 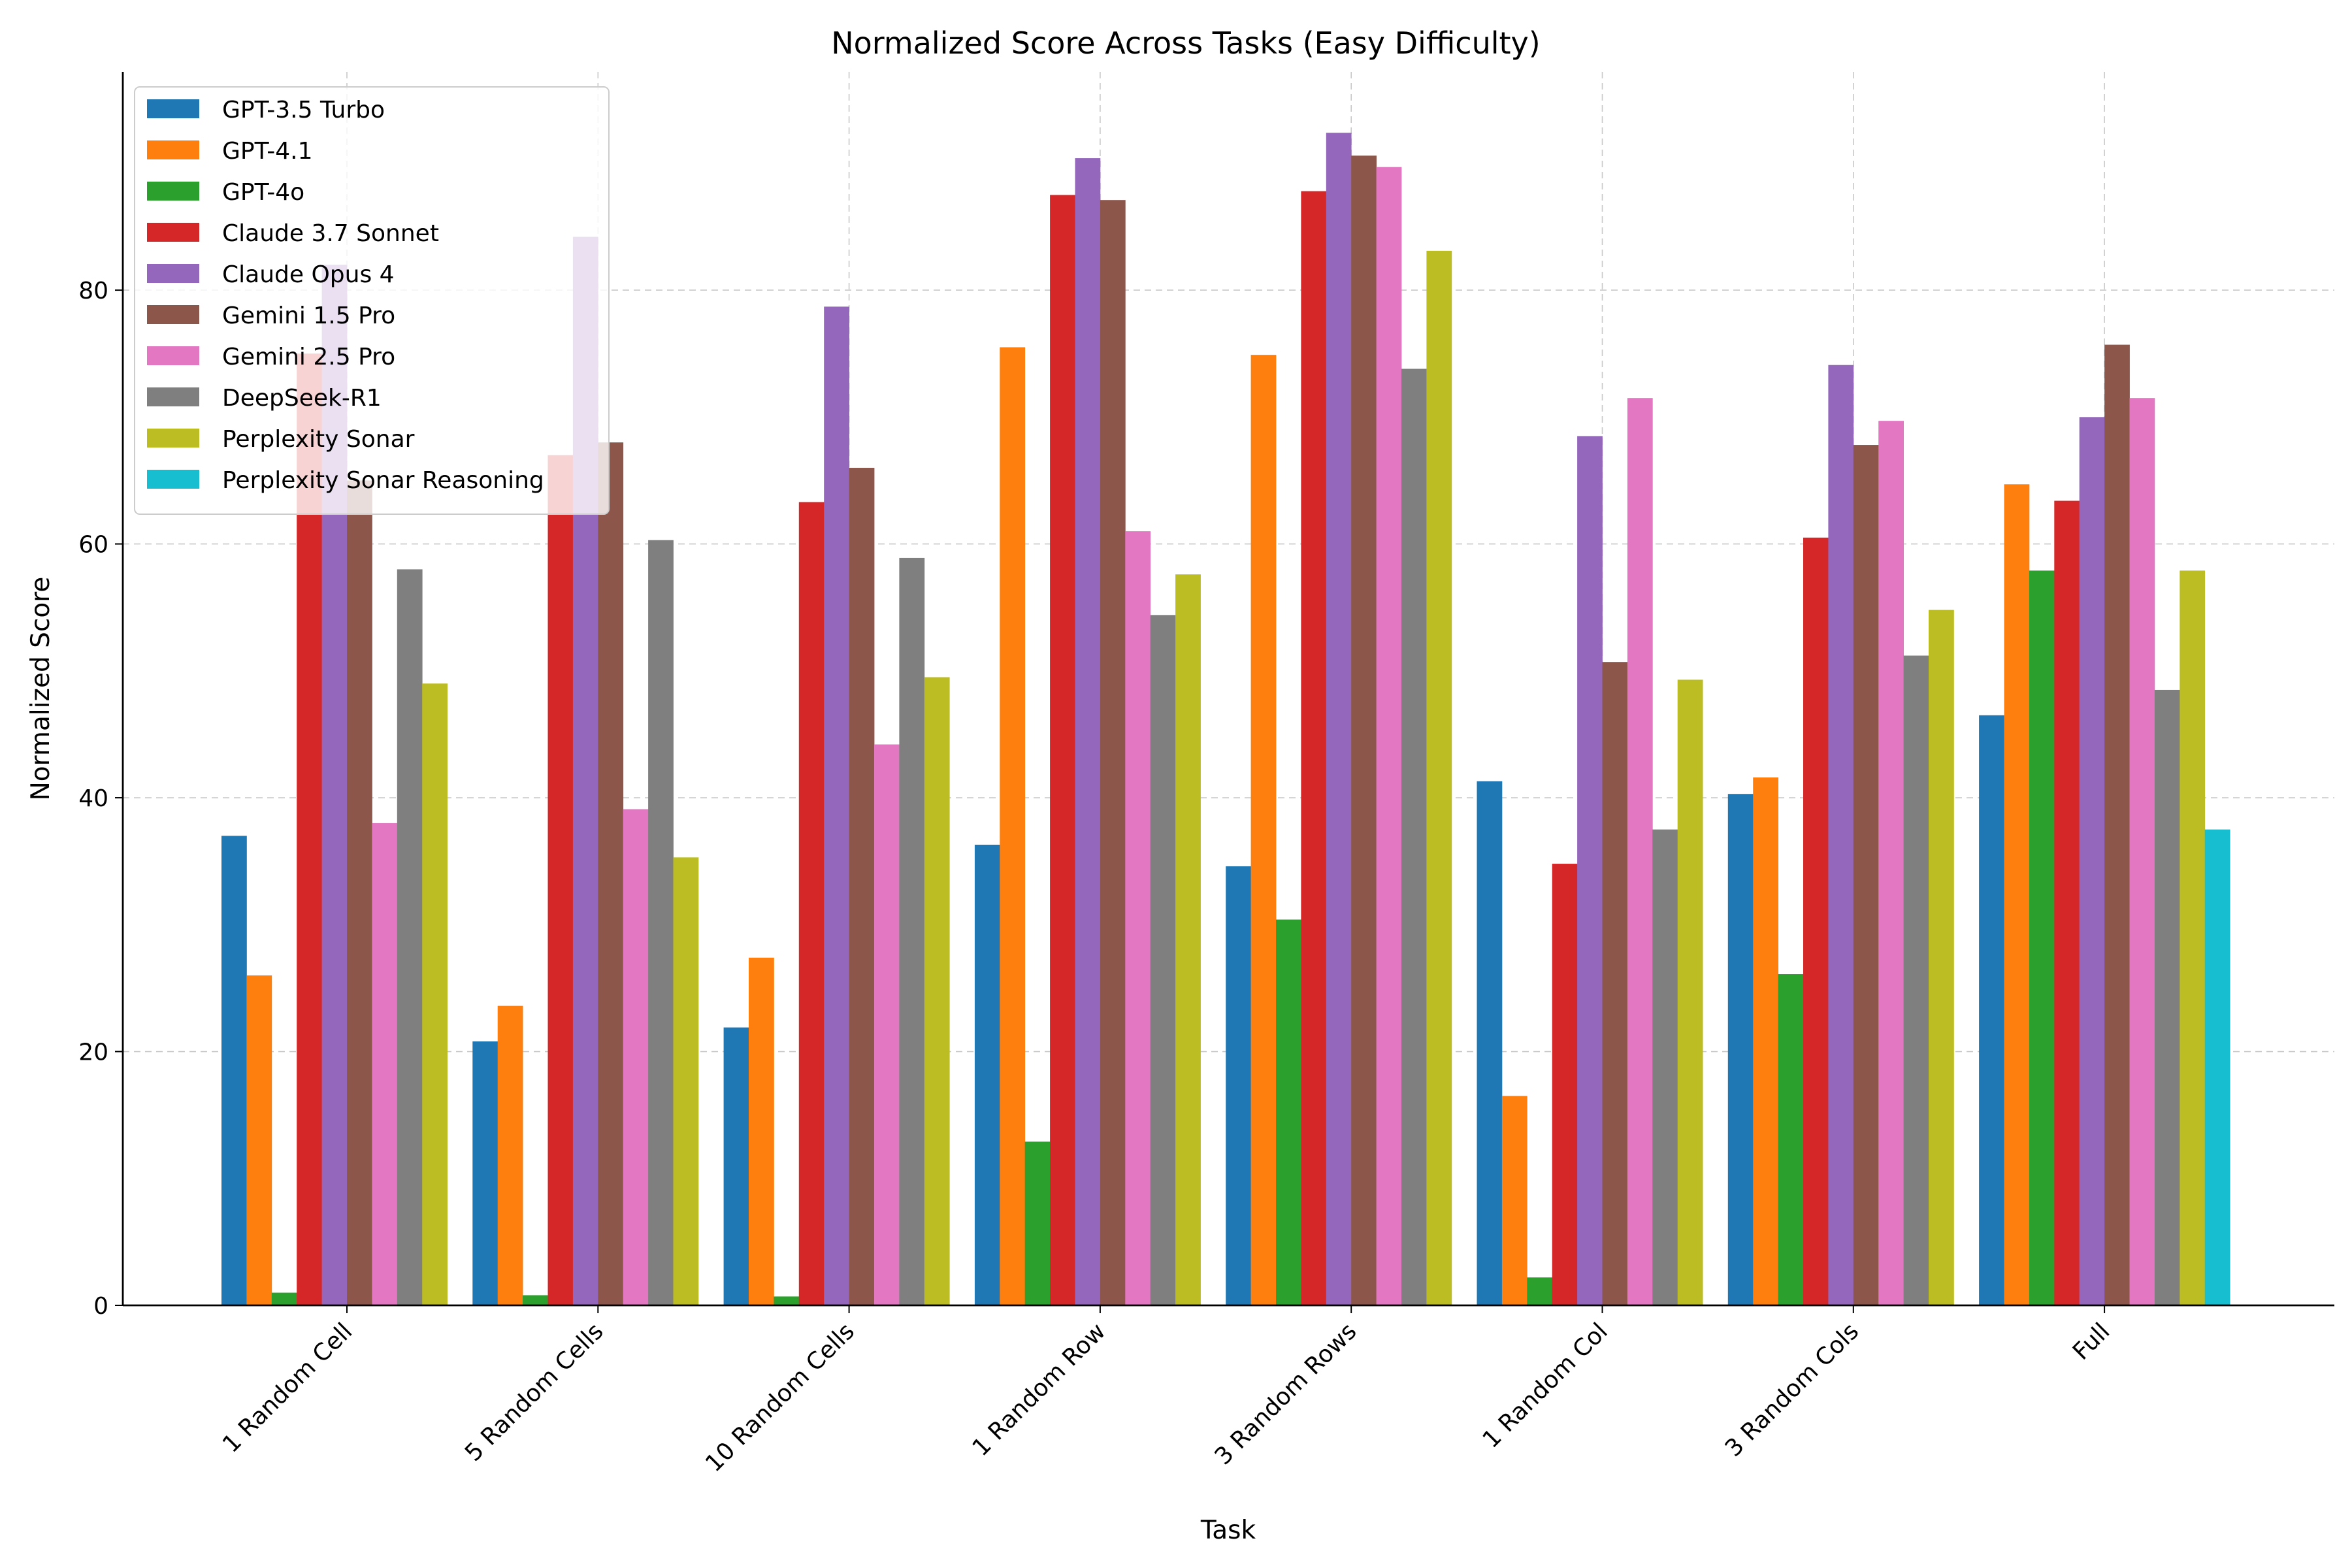 What do you see at coordinates (303, 110) in the screenshot?
I see `legend-label: GPT-3.5 Turbo` at bounding box center [303, 110].